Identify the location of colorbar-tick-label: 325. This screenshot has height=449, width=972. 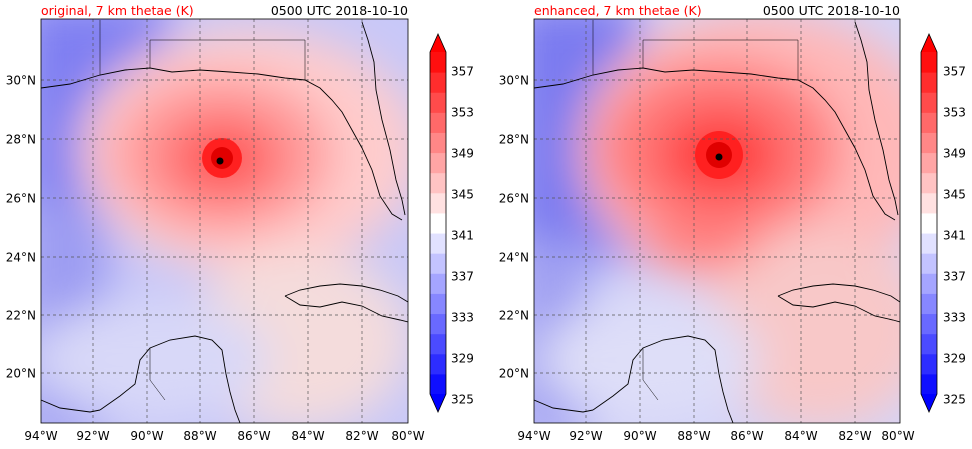
(462, 400).